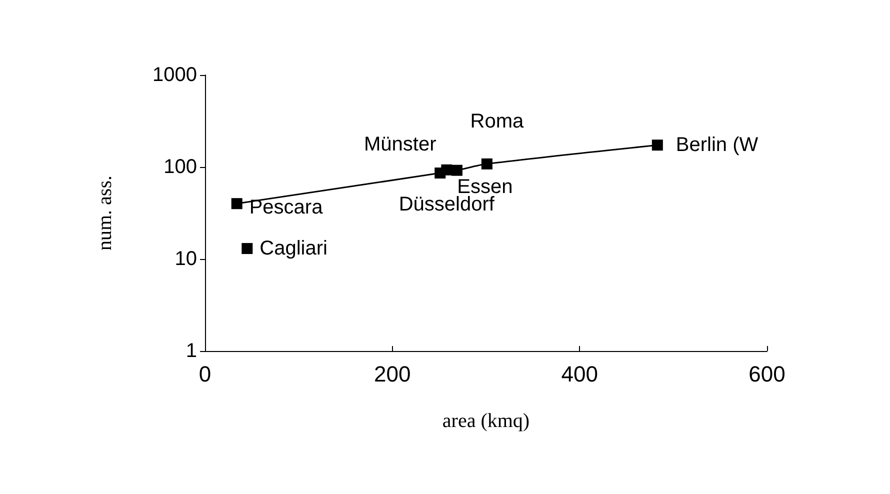 The image size is (890, 494). I want to click on x-tick-label: 400, so click(579, 374).